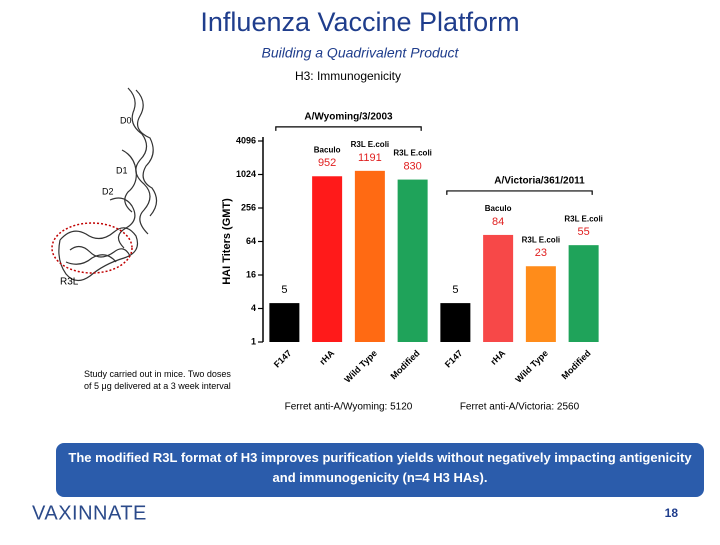 The image size is (720, 545). I want to click on y-tick-label: 16, so click(251, 274).